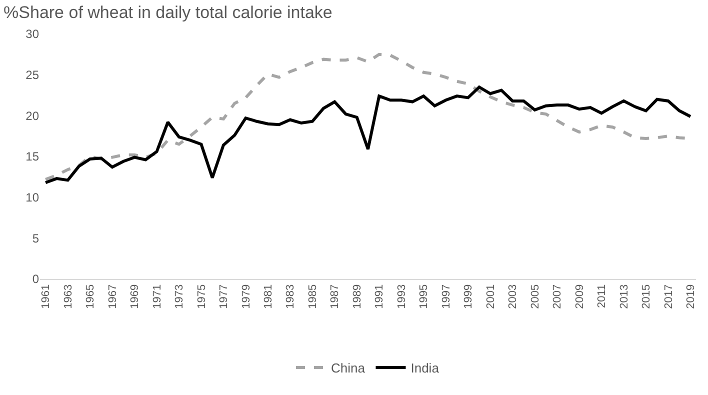 Image resolution: width=708 pixels, height=395 pixels. I want to click on x-tick-label: 1961, so click(46, 296).